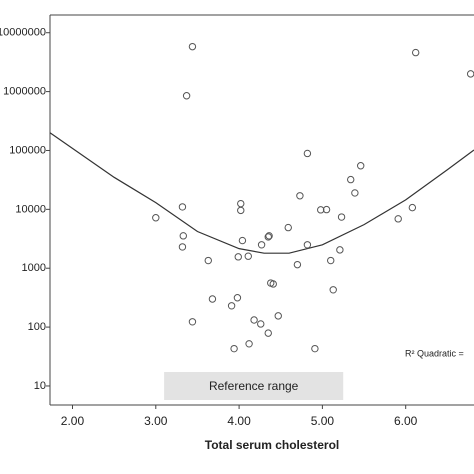 This screenshot has height=474, width=474. What do you see at coordinates (239, 421) in the screenshot?
I see `x-tick-label: 4.00` at bounding box center [239, 421].